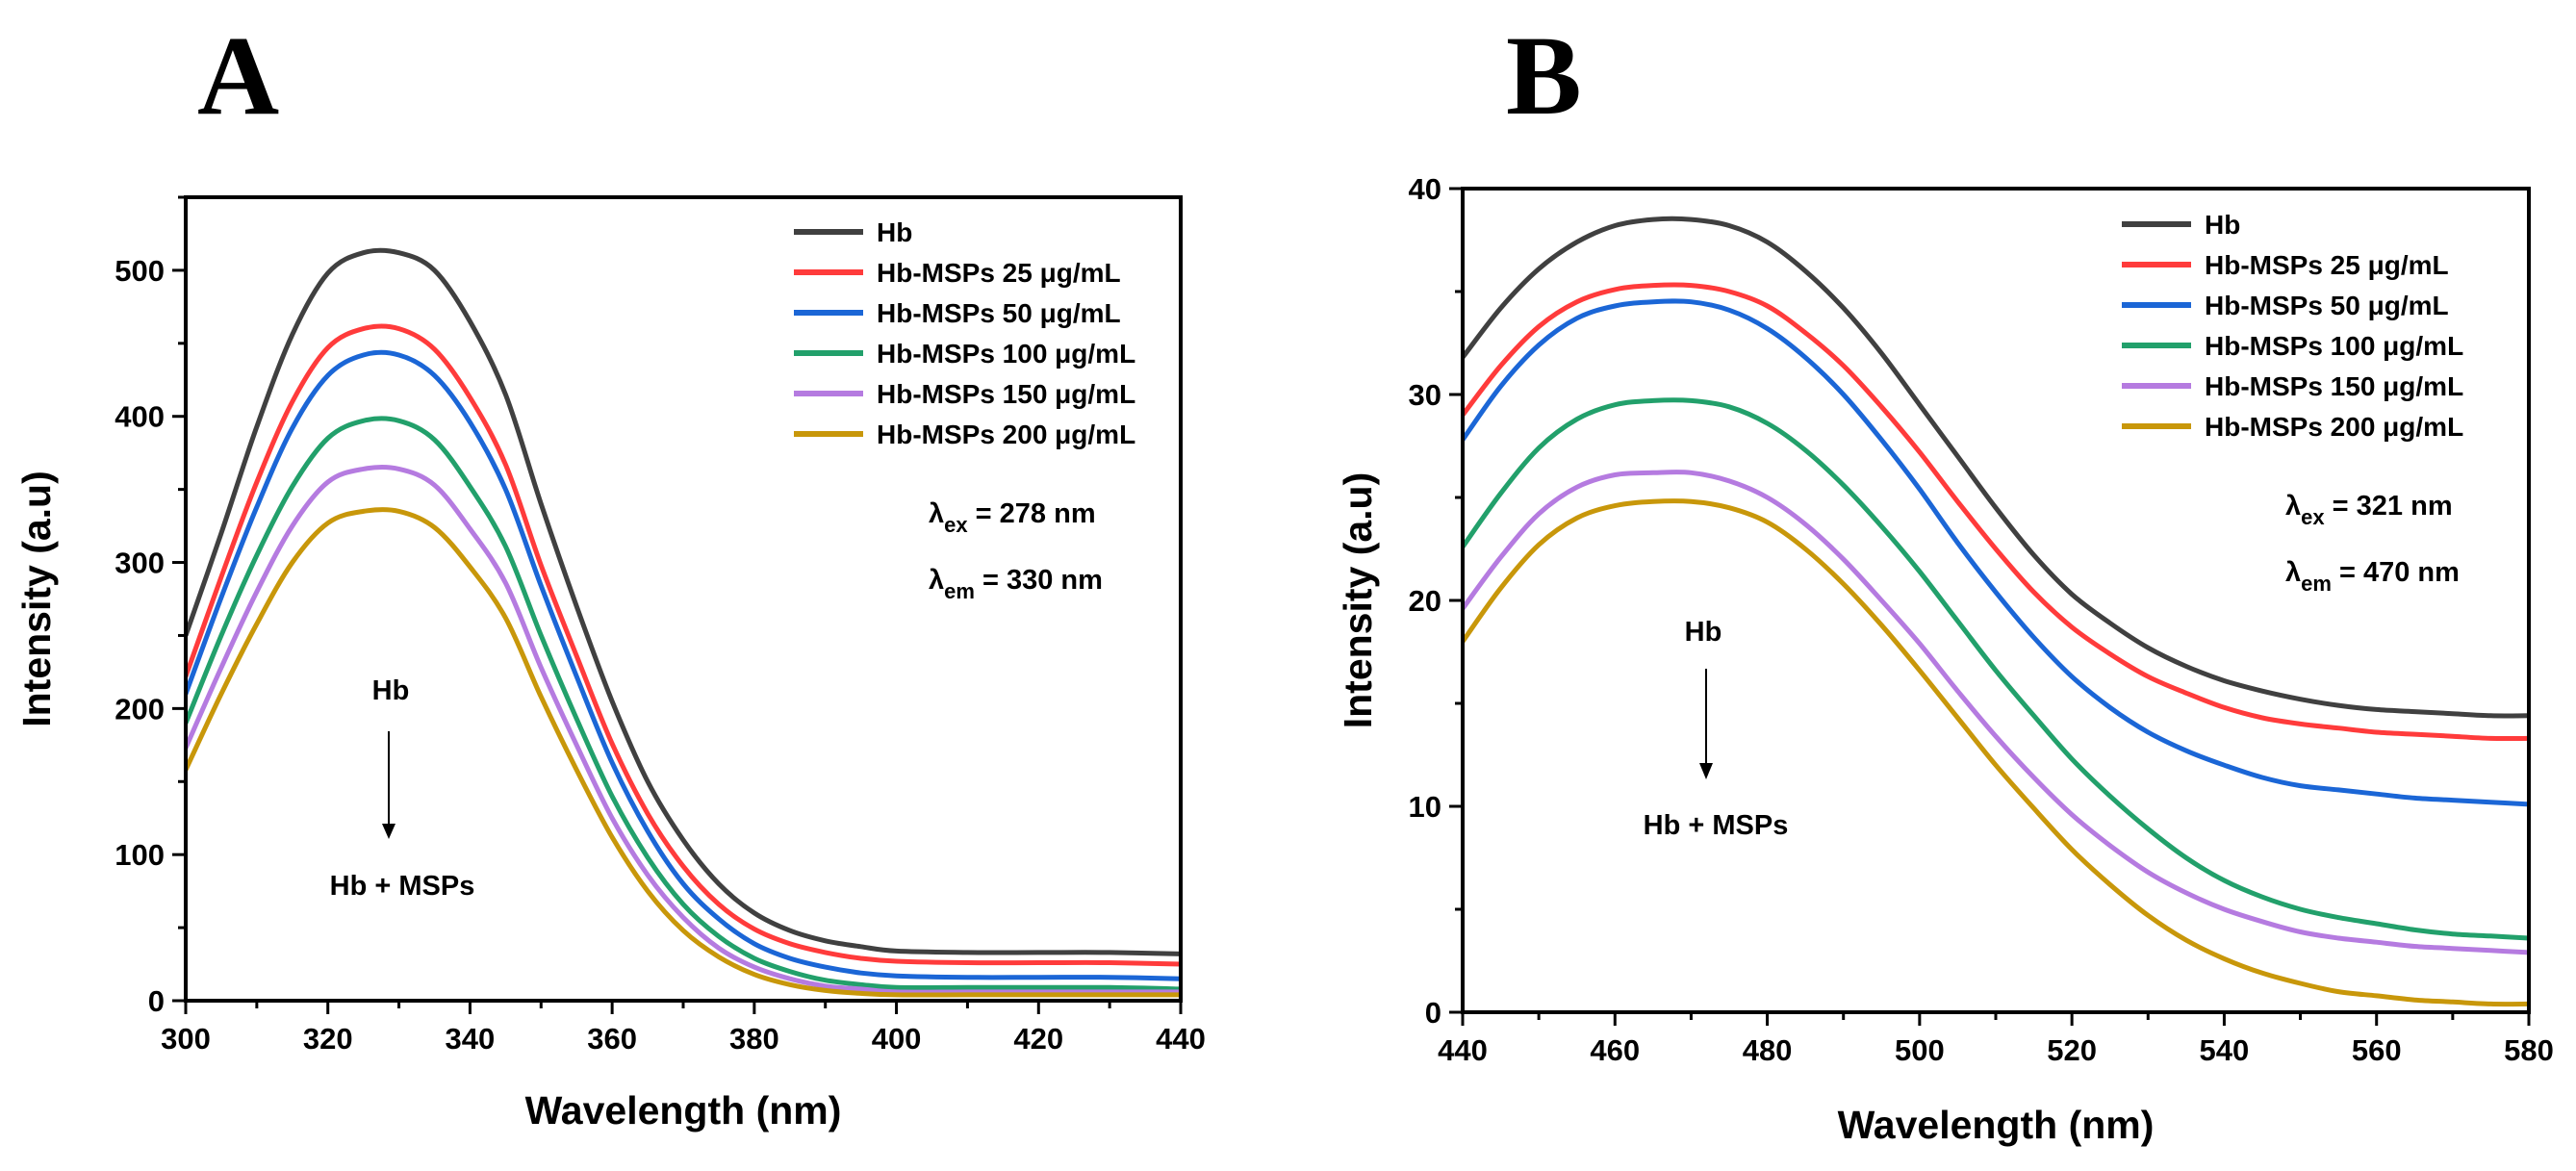  I want to click on panel-a-x-tick-label: 400, so click(897, 1039).